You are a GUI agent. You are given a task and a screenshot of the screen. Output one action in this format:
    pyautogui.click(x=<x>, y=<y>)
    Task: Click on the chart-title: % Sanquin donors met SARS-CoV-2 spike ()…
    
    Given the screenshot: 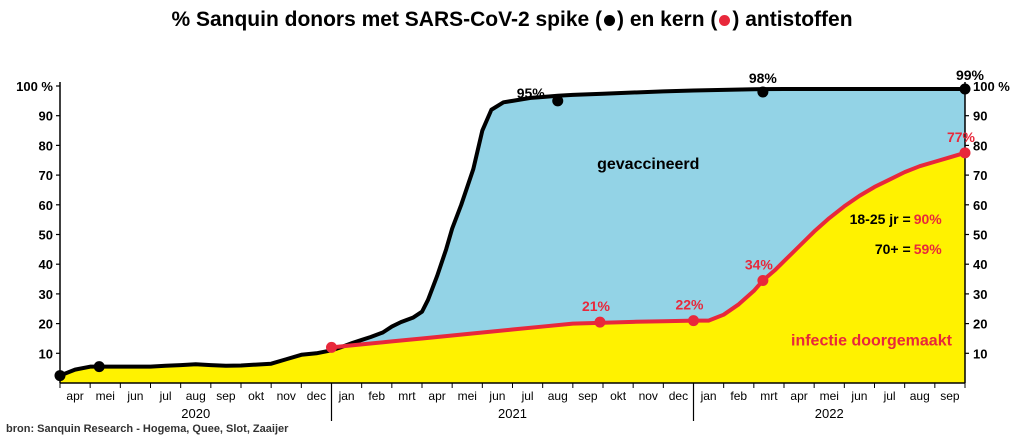 What is the action you would take?
    pyautogui.click(x=512, y=20)
    